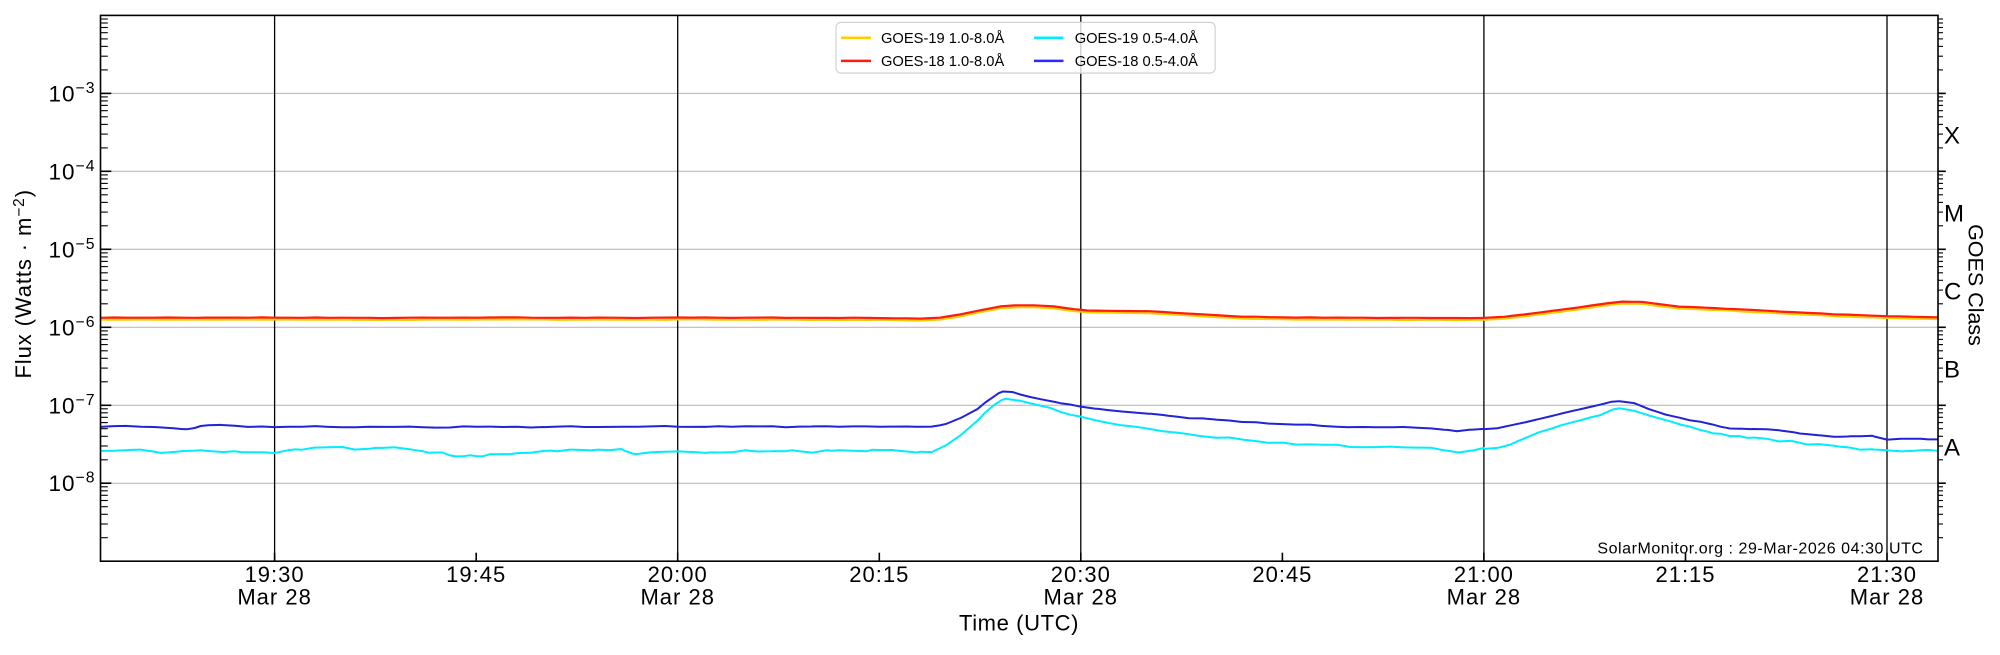 Image resolution: width=2000 pixels, height=655 pixels. Describe the element at coordinates (1952, 136) in the screenshot. I see `svg-text: X` at that location.